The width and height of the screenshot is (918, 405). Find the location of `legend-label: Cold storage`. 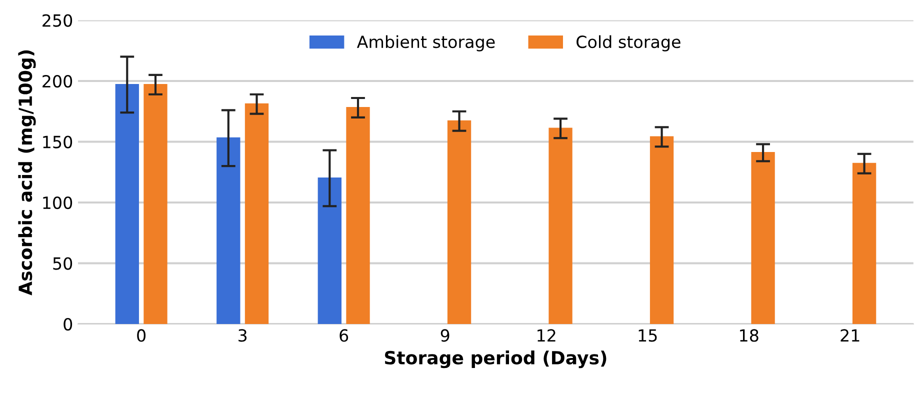

legend-label: Cold storage is located at coordinates (628, 43).